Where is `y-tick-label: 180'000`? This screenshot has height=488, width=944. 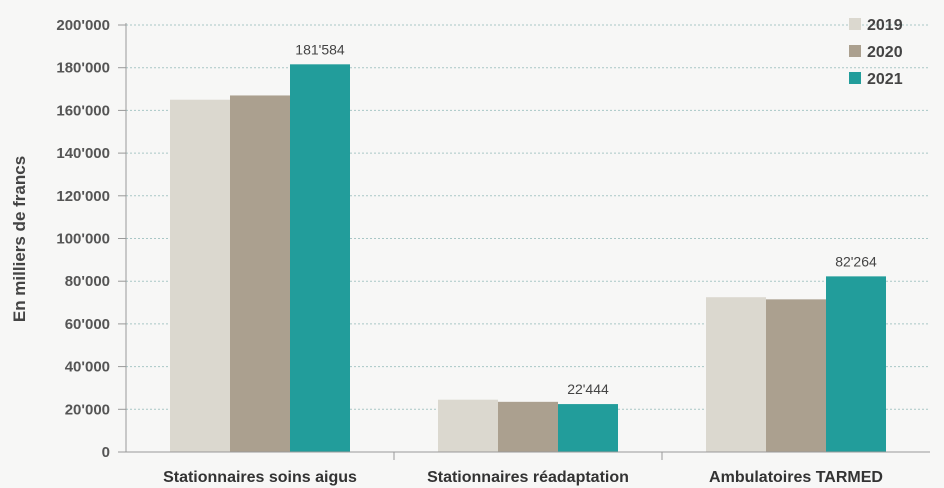 y-tick-label: 180'000 is located at coordinates (83, 68).